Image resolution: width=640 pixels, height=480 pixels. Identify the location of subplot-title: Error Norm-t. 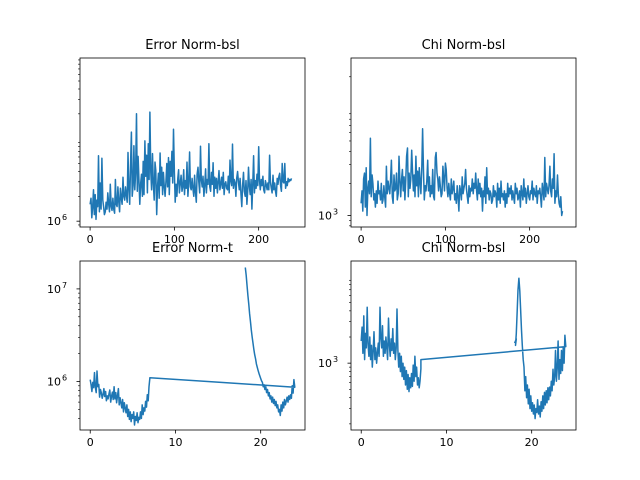
(192, 248).